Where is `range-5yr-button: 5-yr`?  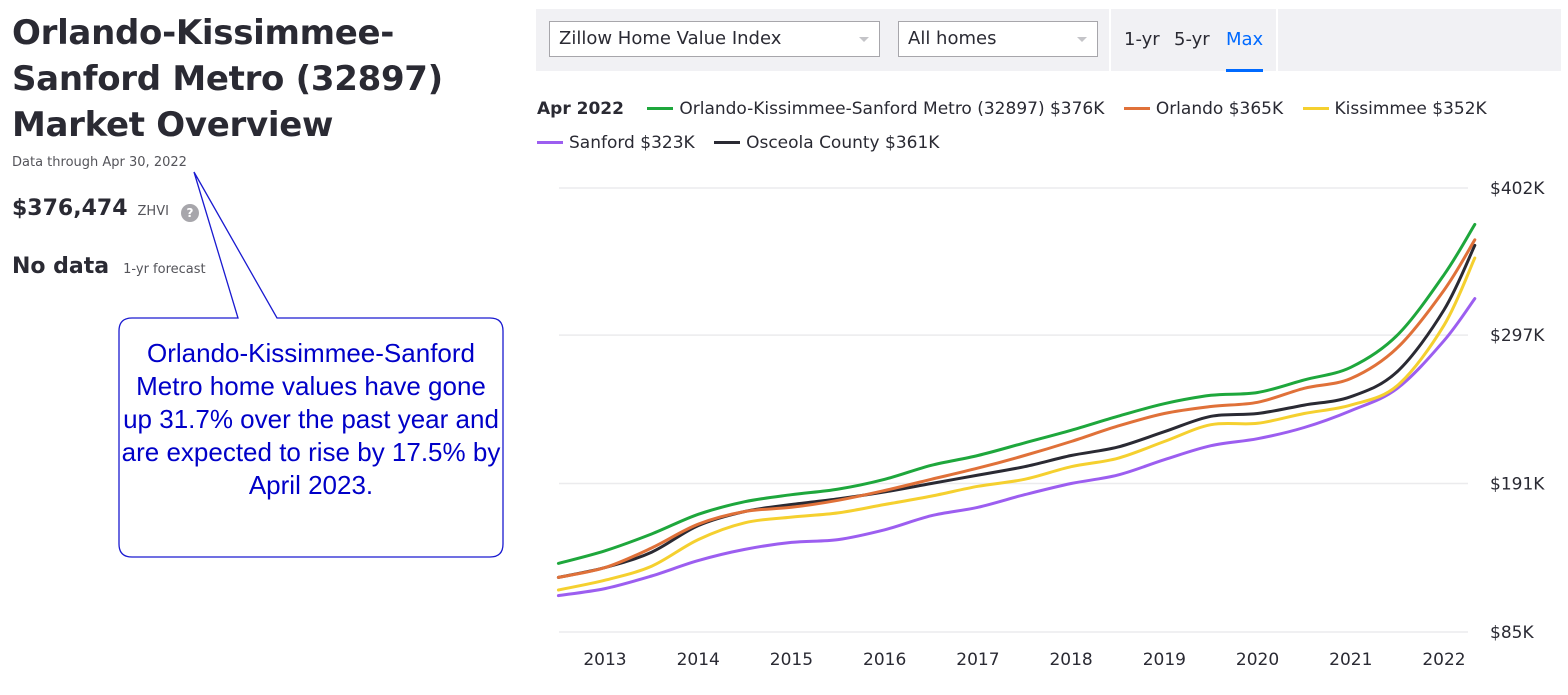 range-5yr-button: 5-yr is located at coordinates (1192, 39).